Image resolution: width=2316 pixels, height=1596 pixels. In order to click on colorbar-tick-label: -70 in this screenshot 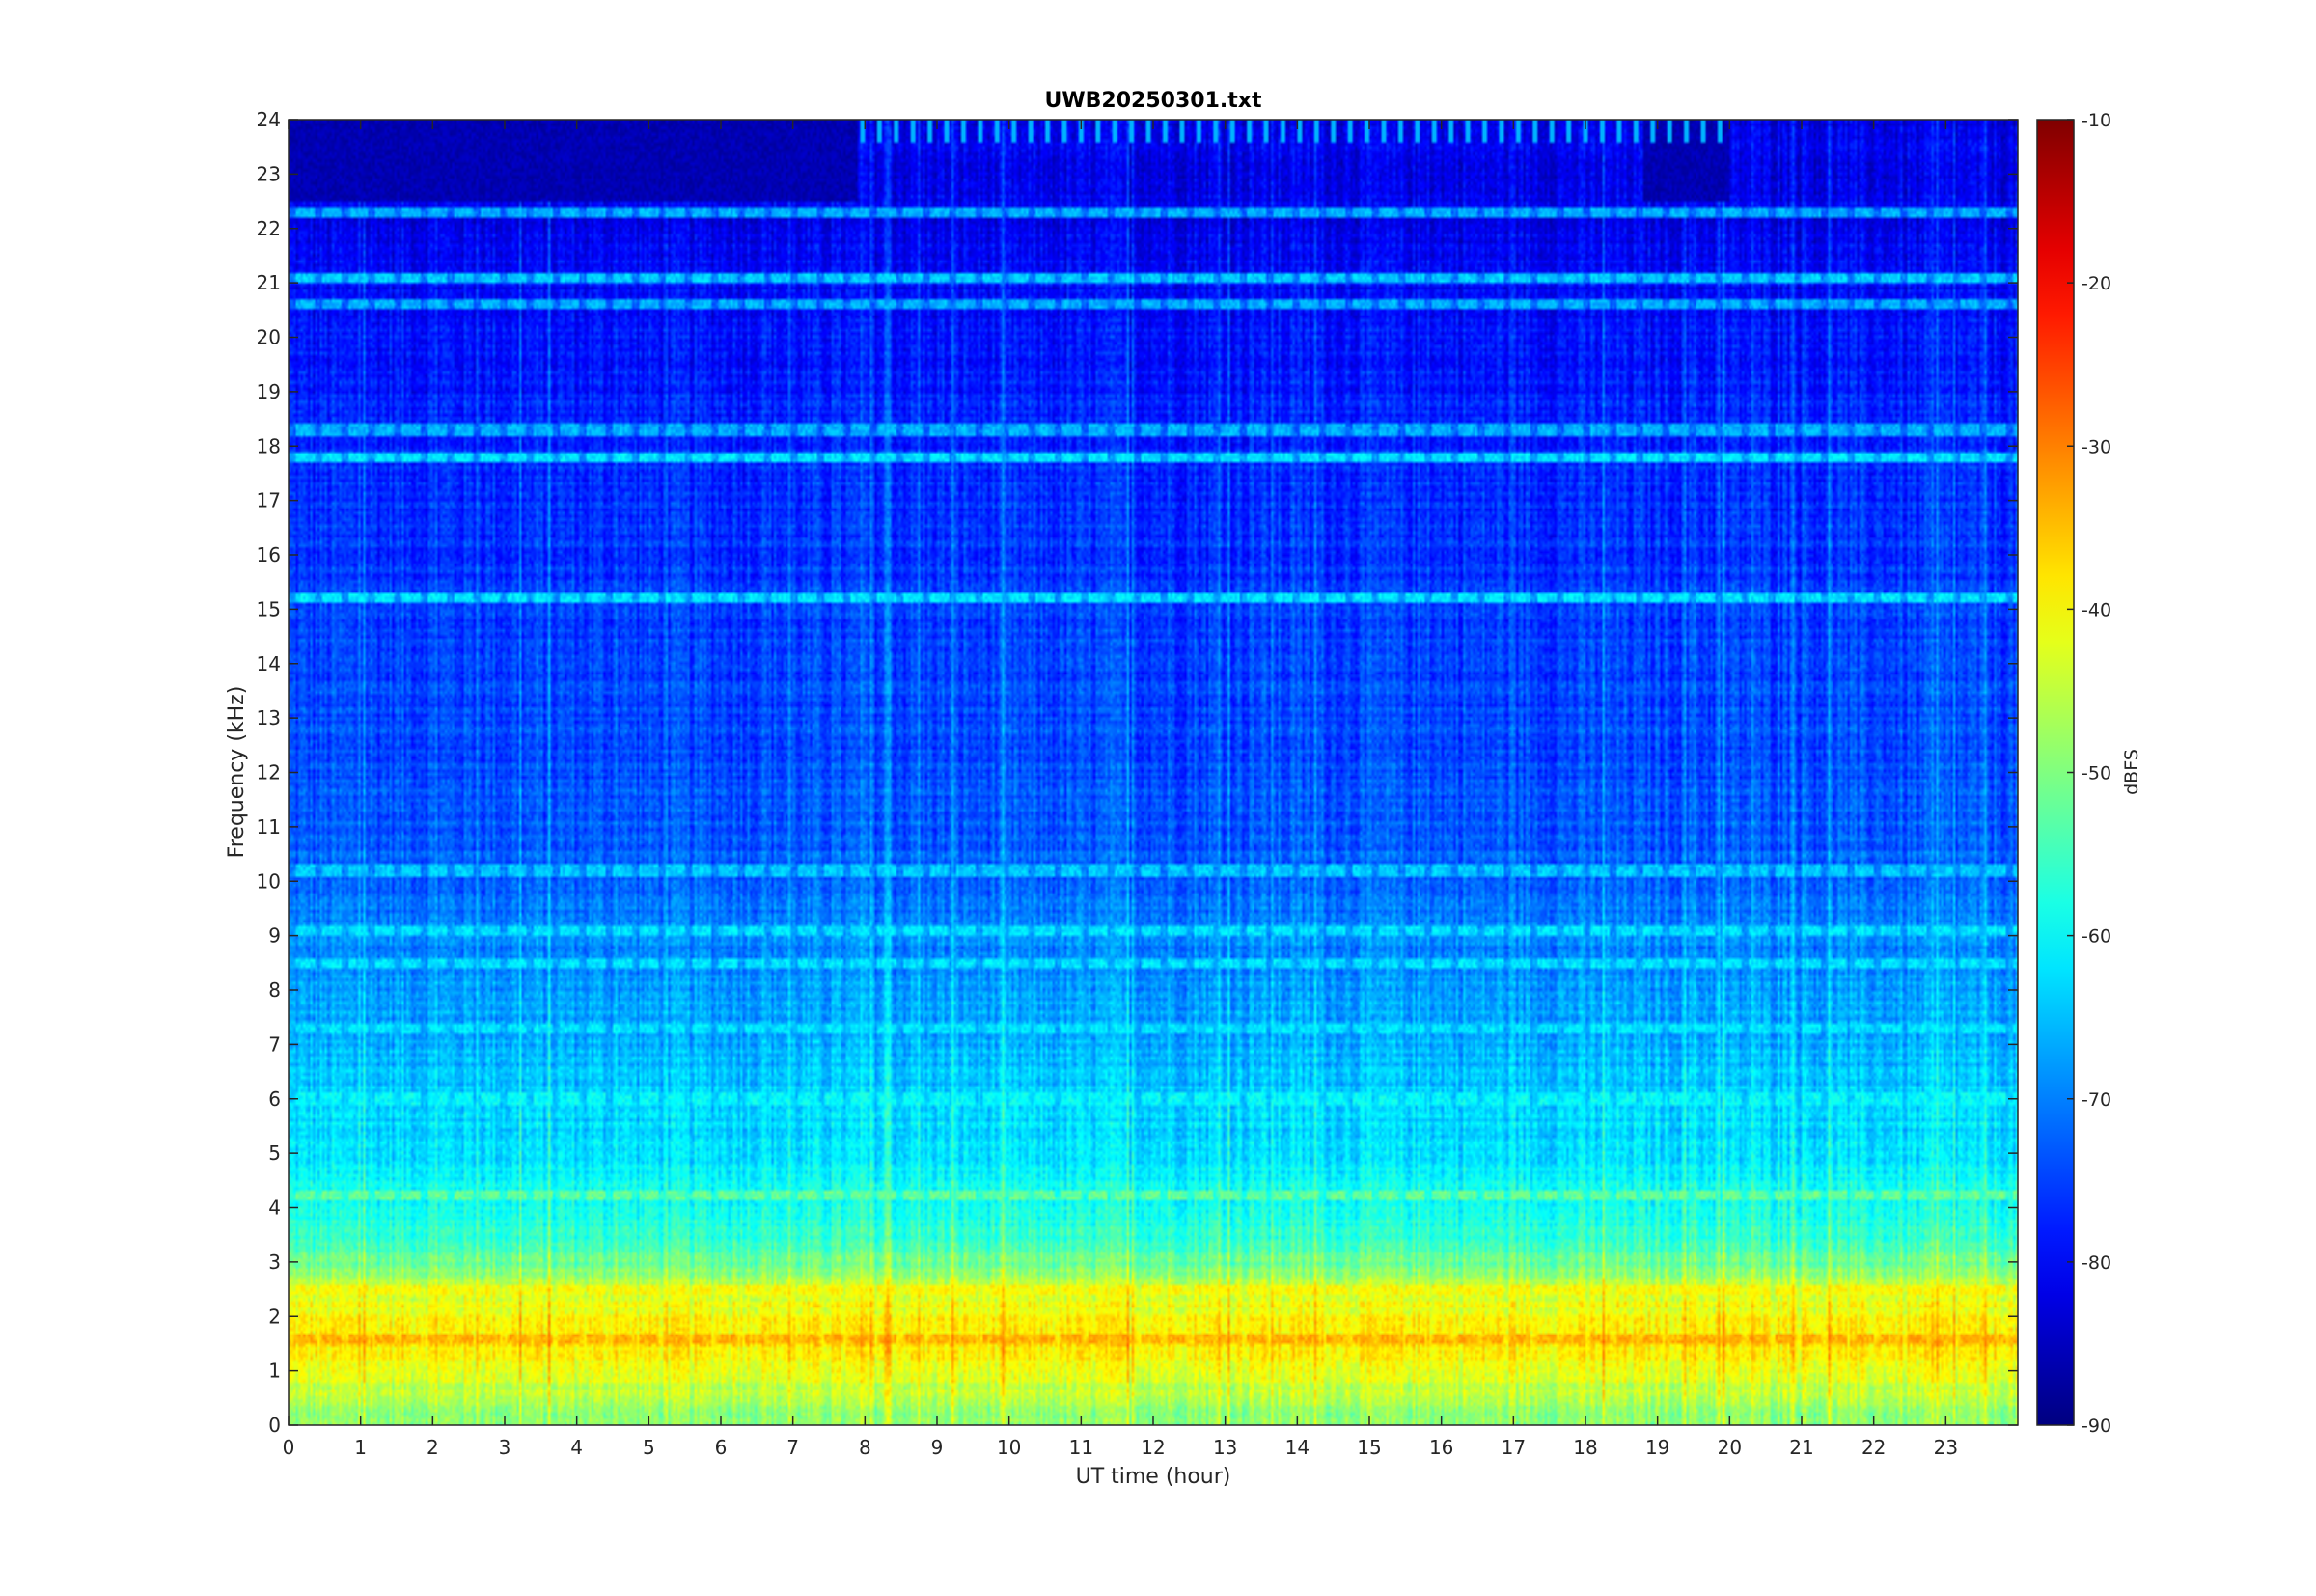, I will do `click(2096, 1100)`.